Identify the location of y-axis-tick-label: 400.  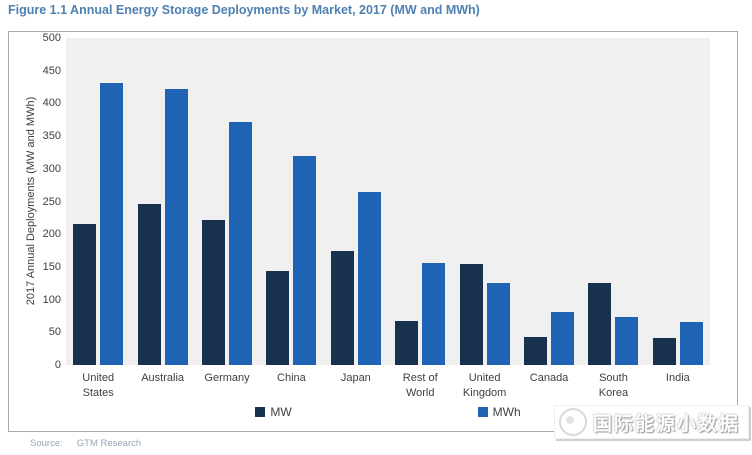
(51, 103).